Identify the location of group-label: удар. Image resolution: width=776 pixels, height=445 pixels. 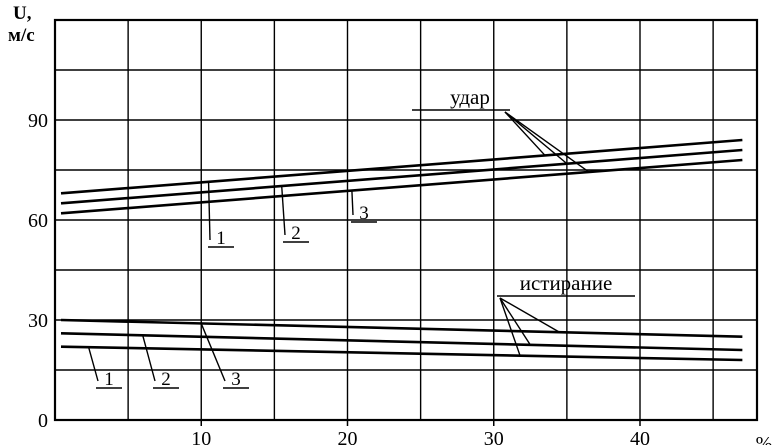
(470, 97).